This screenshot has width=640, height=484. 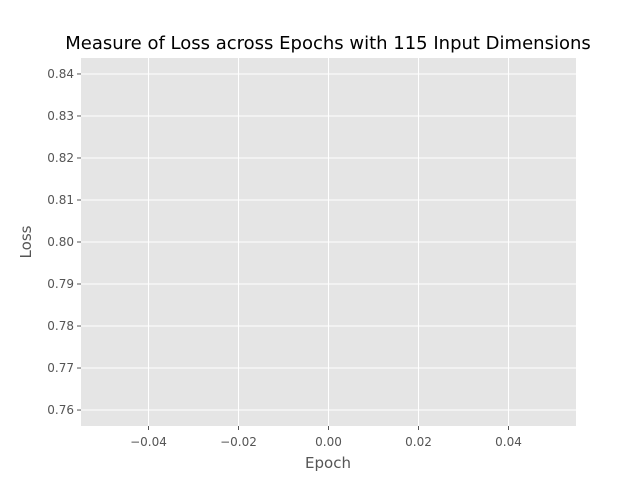 I want to click on y-axis-label: Loss, so click(x=26, y=241).